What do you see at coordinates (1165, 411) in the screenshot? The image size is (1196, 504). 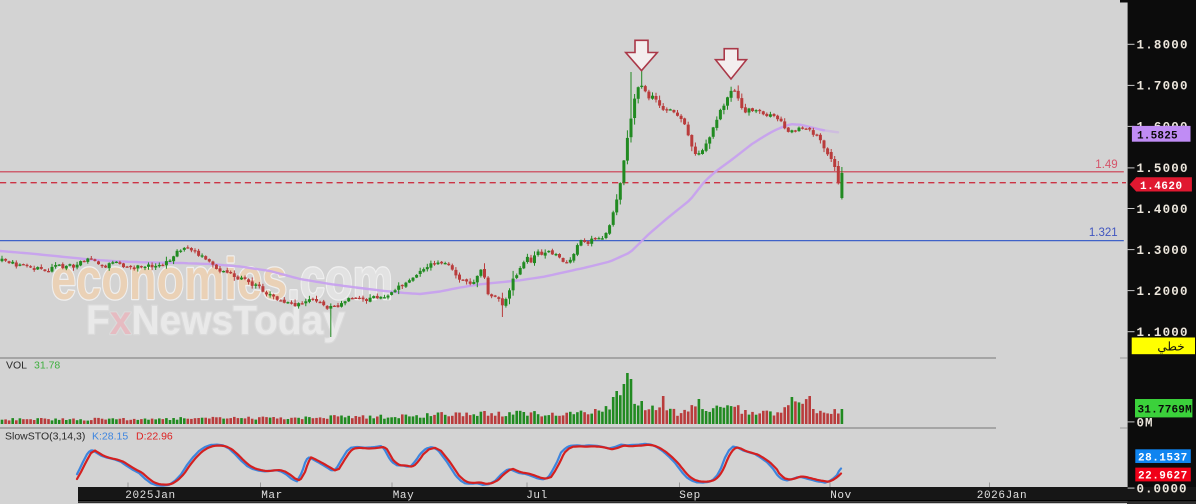 I see `svg-text: 31.7769M` at bounding box center [1165, 411].